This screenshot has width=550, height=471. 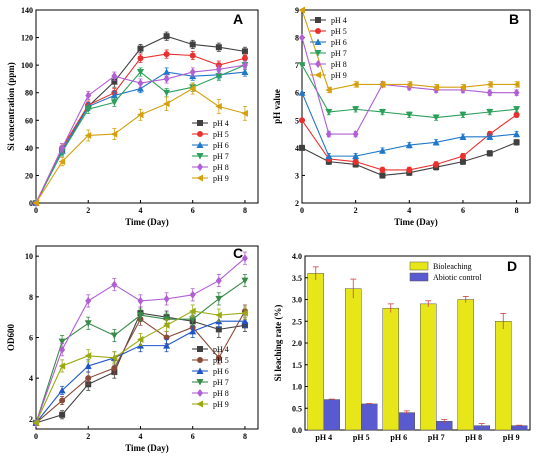 I want to click on legend-entry: pH 9, so click(x=221, y=404).